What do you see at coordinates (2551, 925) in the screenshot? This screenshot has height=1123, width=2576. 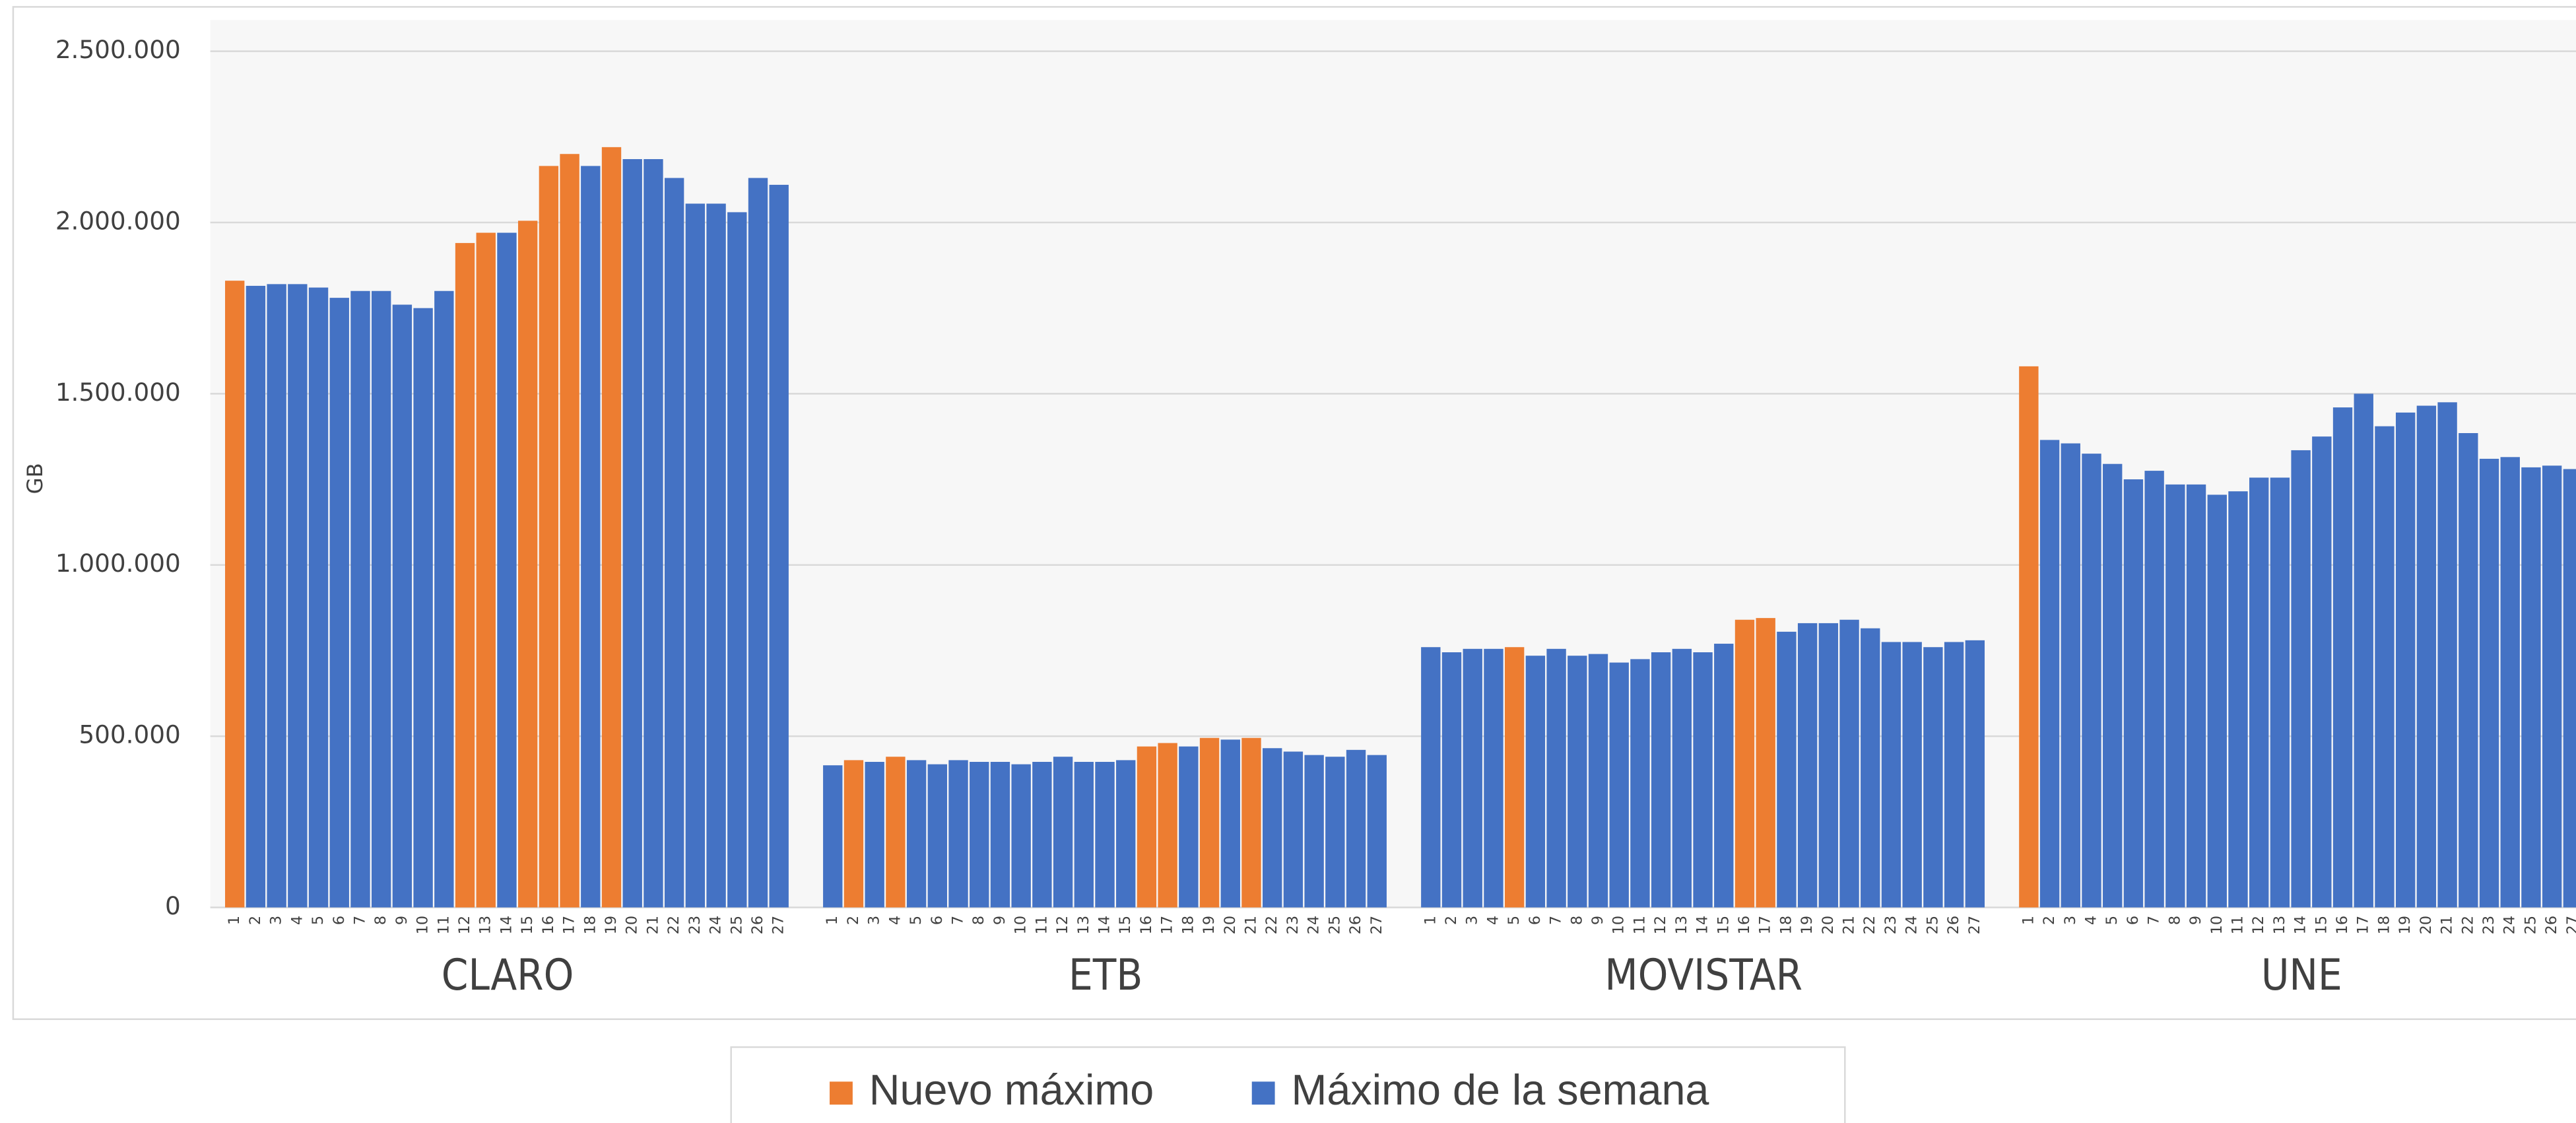 I see `x-tick-label: 26` at bounding box center [2551, 925].